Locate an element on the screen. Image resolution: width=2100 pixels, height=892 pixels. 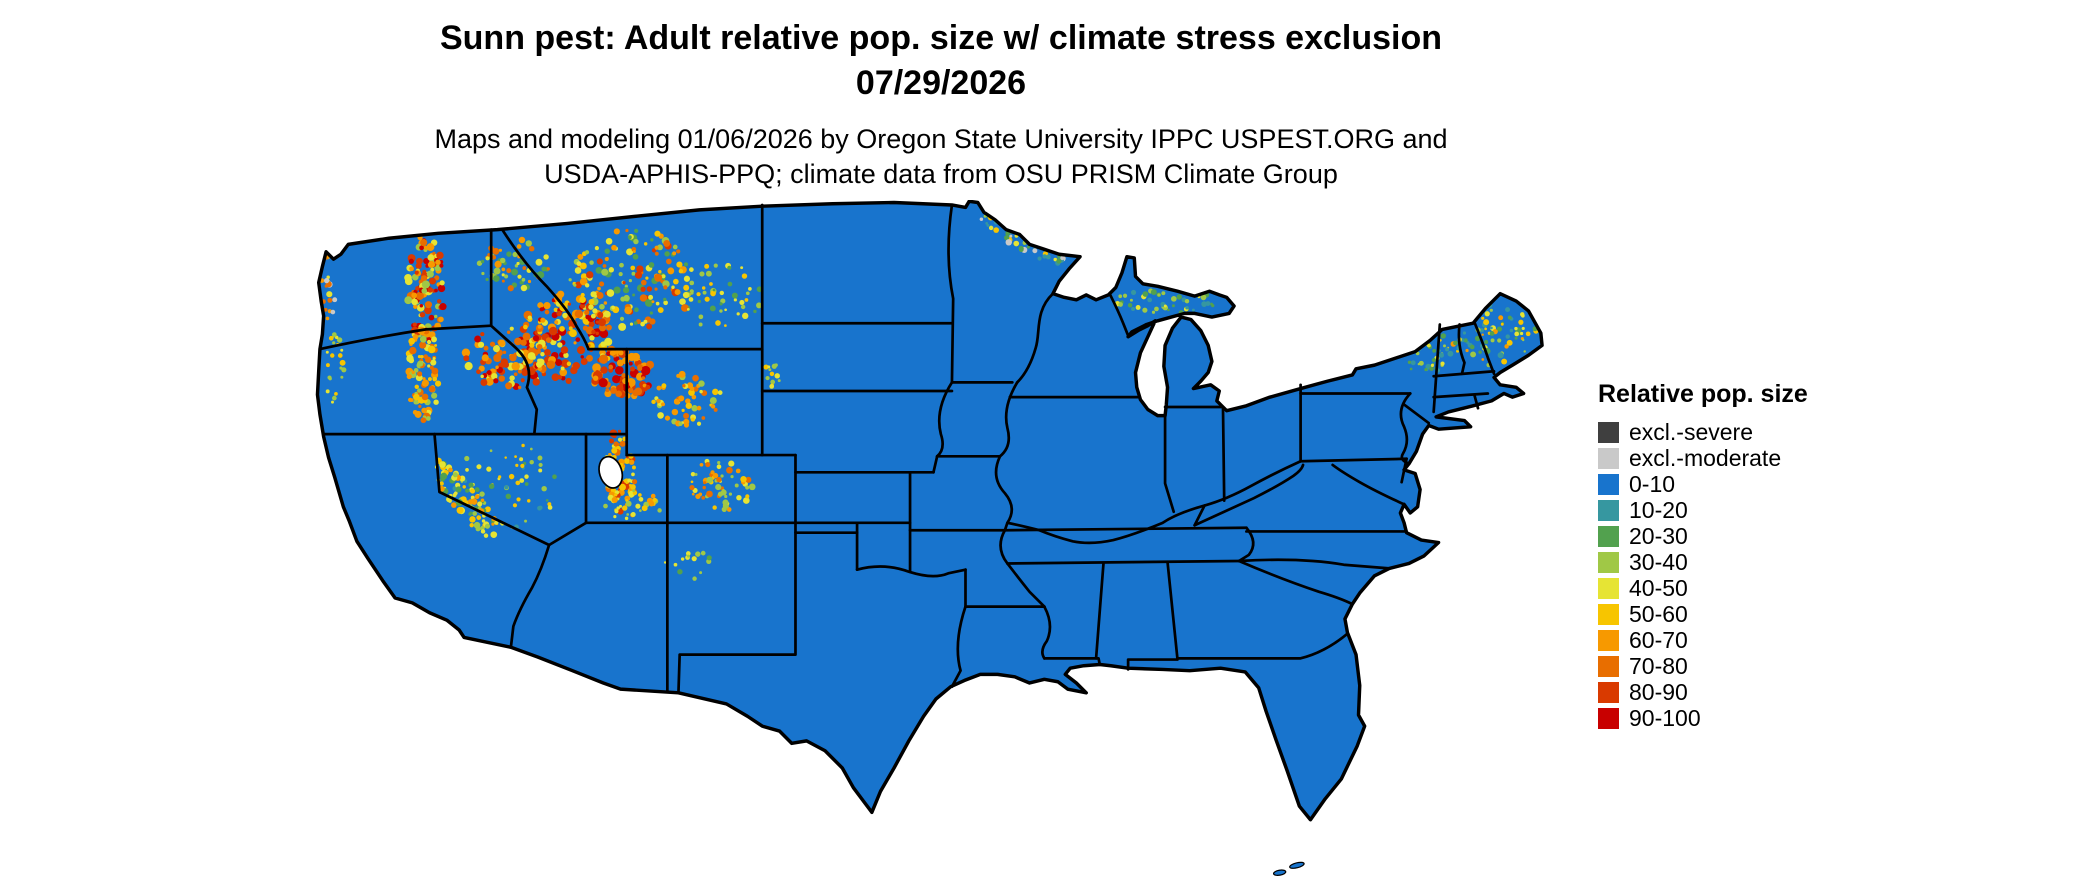
legend-label: excl.-moderate is located at coordinates (1705, 458).